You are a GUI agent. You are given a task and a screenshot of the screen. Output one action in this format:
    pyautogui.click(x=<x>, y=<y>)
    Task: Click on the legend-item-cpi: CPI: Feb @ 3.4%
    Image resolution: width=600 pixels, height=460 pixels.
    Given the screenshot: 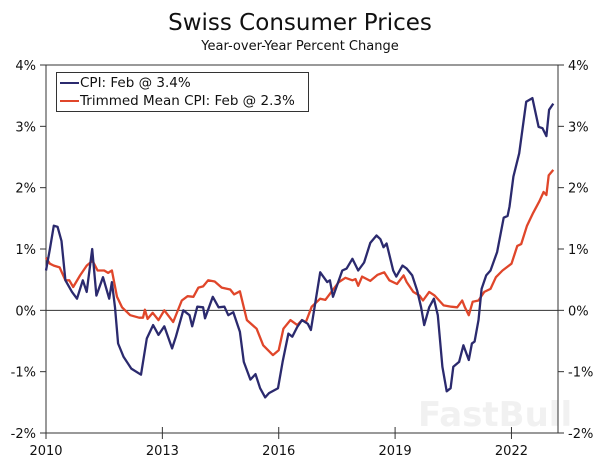 What is the action you would take?
    pyautogui.click(x=184, y=83)
    